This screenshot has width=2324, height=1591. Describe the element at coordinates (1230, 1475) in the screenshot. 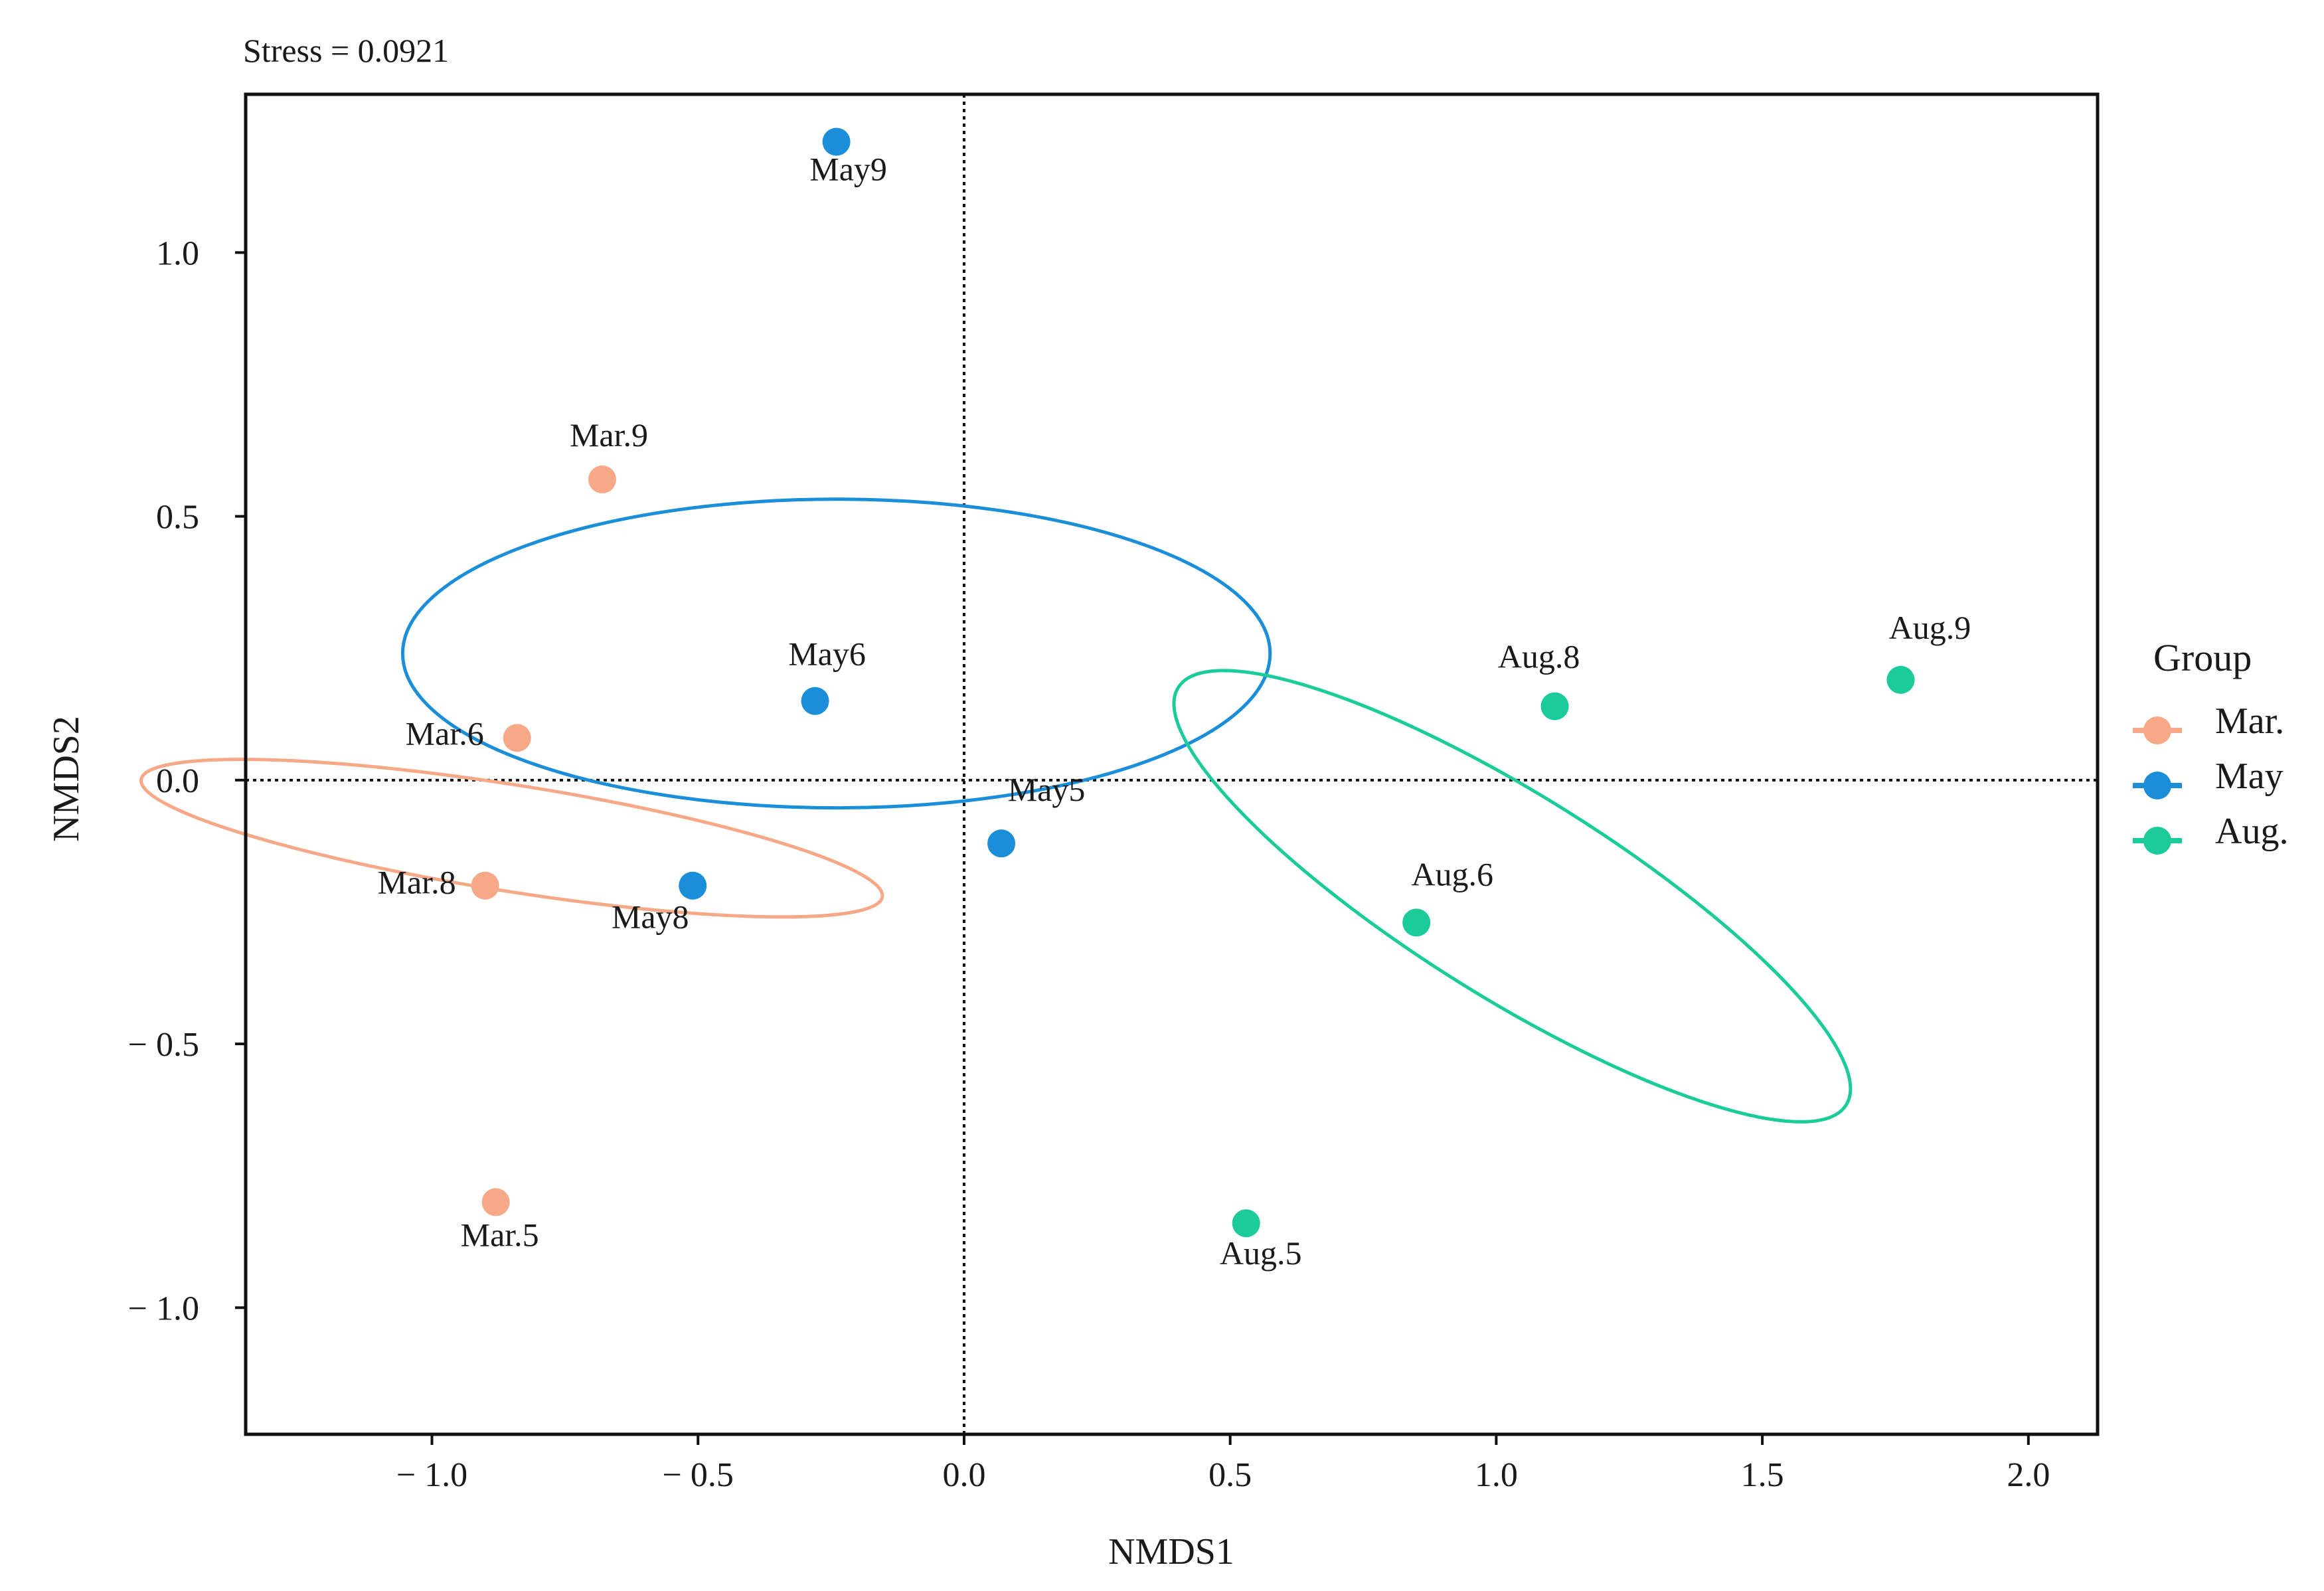

I see `x-tick-label: 0.5` at that location.